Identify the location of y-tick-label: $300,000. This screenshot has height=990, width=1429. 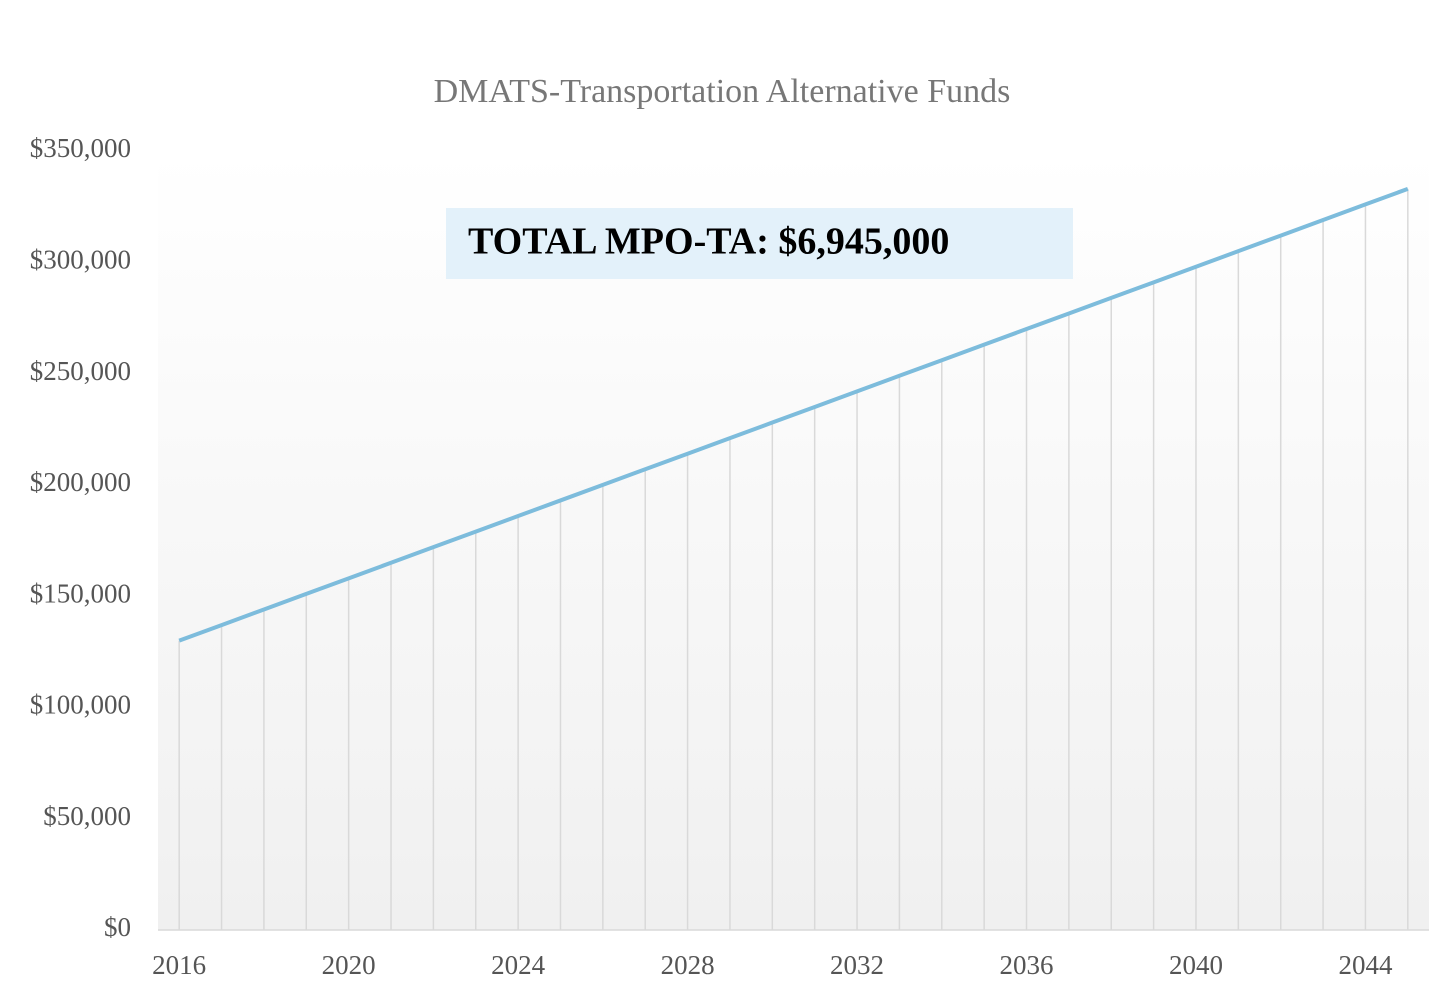
(80, 259).